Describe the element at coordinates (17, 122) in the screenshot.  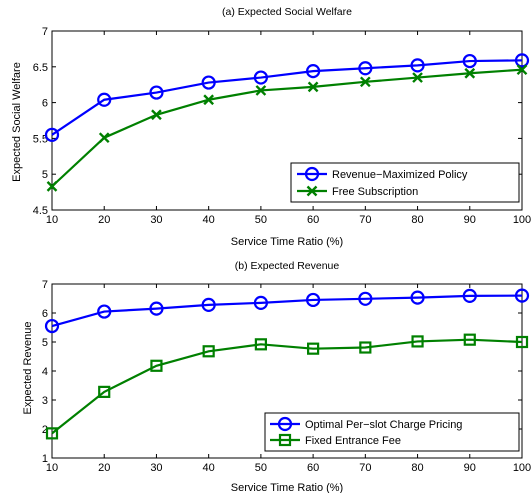
I see `chart-a-ylabel: Expected Social Welfare` at that location.